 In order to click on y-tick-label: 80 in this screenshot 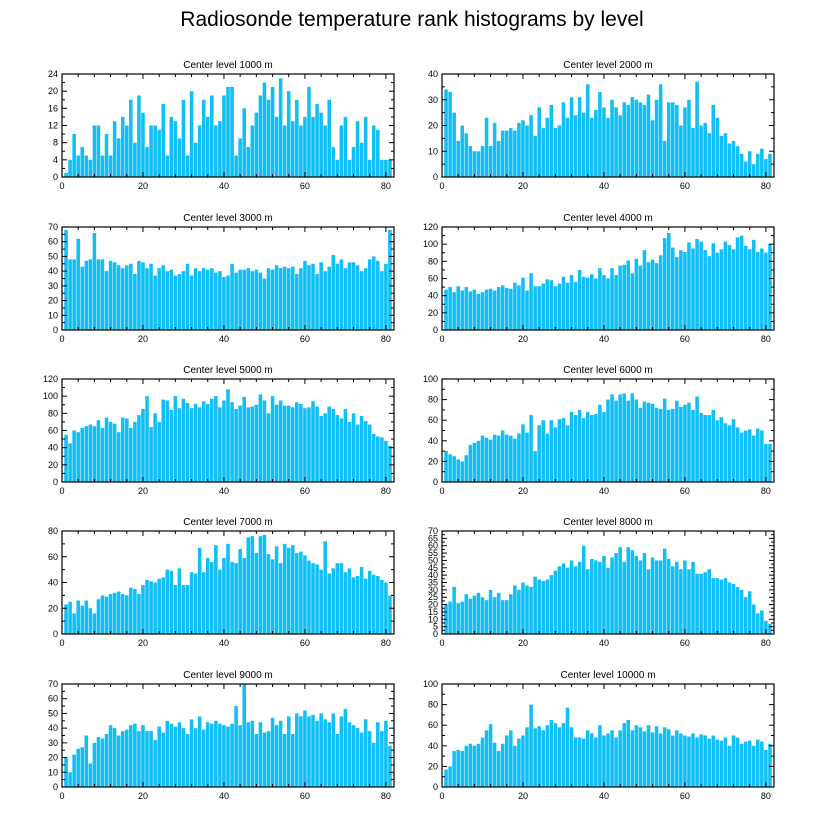, I will do `click(433, 400)`.